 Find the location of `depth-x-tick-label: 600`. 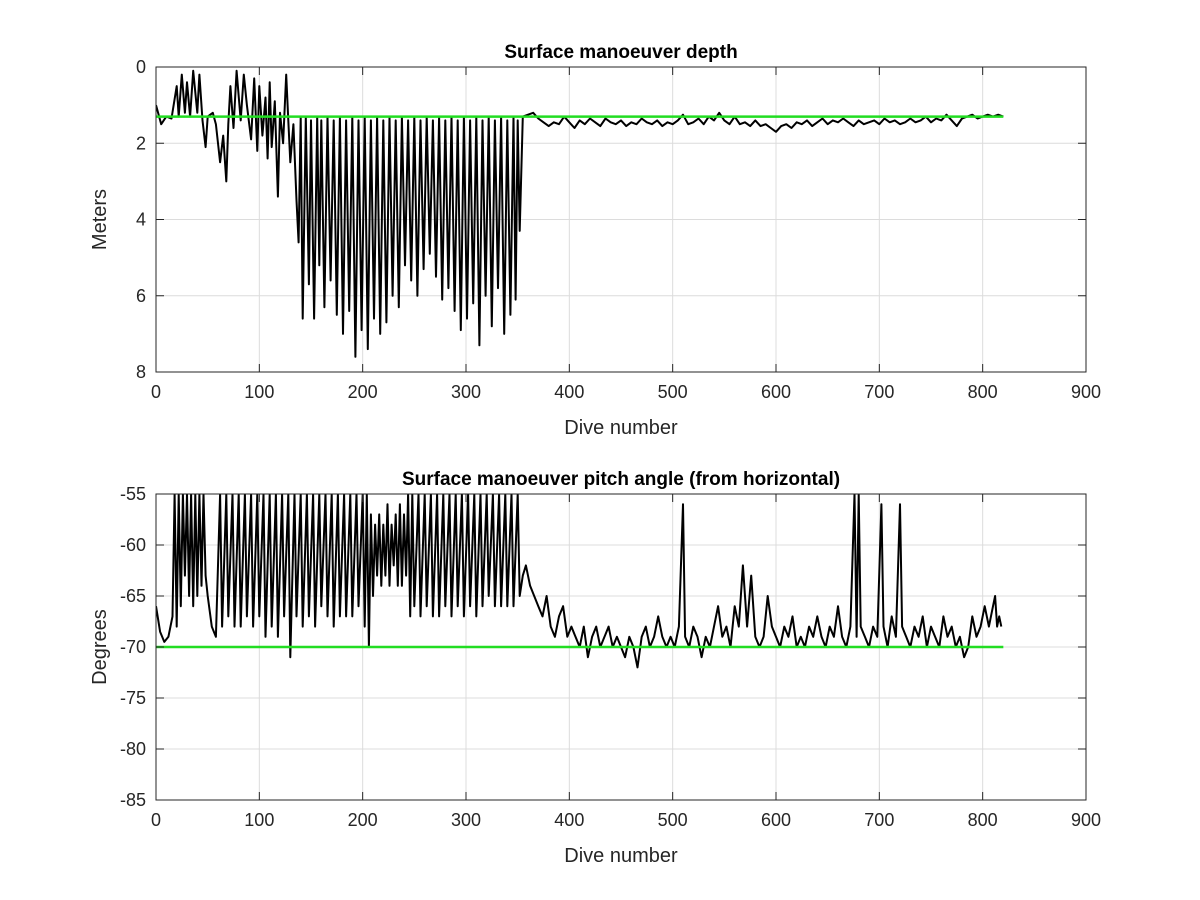

depth-x-tick-label: 600 is located at coordinates (776, 392).